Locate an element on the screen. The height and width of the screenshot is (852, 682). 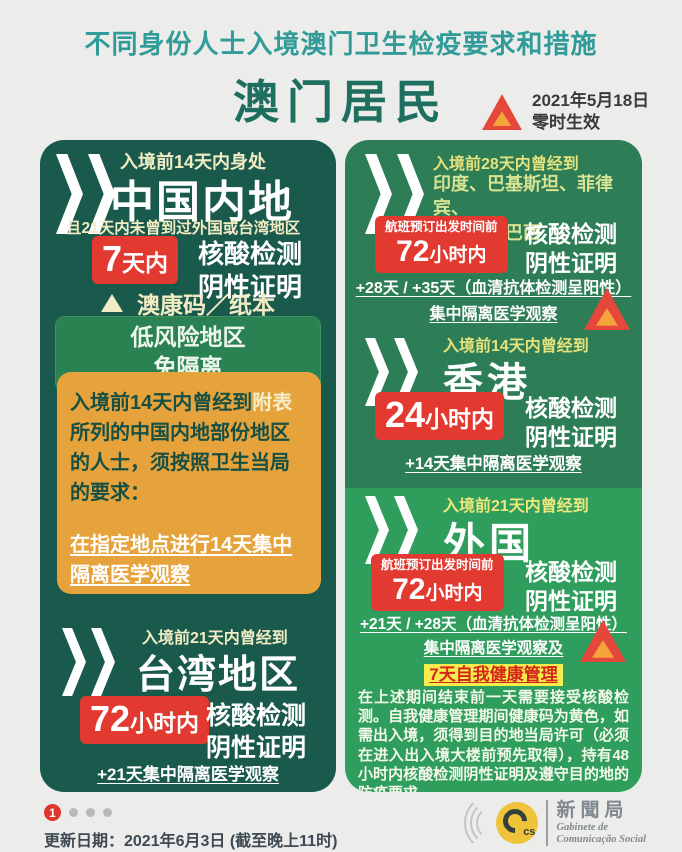
appendix-notice-text: 入境前14天内曾经到附表所列的中国内地部份地区的人士，须按照卫生当局的要求： is located at coordinates (181, 448).